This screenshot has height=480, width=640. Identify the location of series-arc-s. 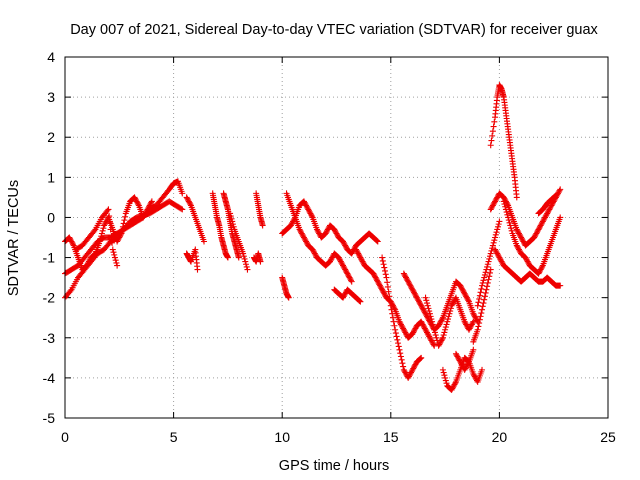
(449, 321).